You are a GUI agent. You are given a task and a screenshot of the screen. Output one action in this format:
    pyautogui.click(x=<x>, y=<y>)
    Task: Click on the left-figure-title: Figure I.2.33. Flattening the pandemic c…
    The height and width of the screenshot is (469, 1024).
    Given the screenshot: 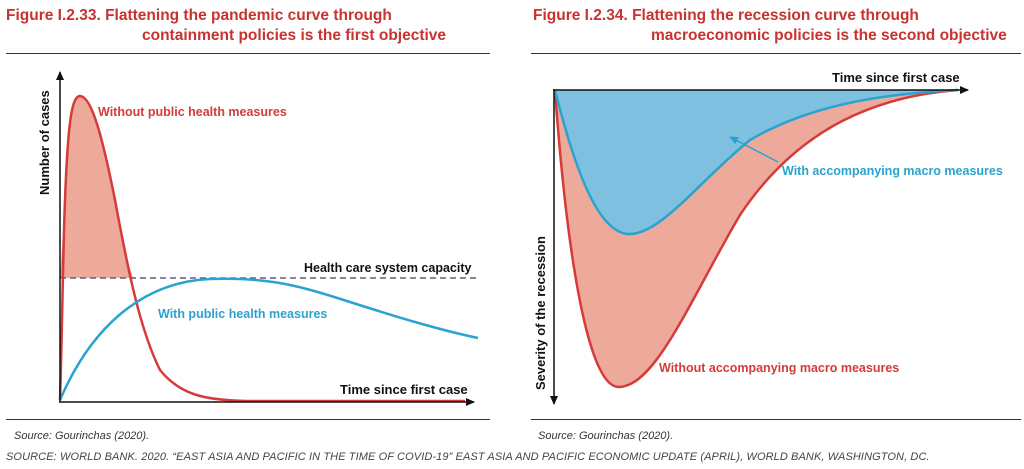 What is the action you would take?
    pyautogui.click(x=226, y=26)
    